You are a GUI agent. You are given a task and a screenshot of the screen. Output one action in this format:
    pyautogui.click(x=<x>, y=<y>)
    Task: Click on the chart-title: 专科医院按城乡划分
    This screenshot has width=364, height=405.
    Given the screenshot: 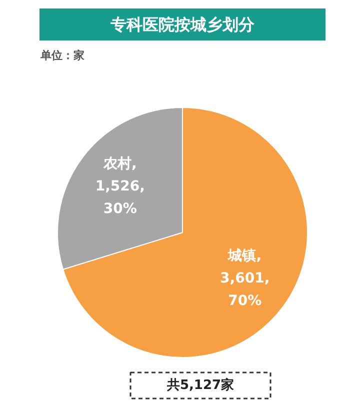 What is the action you would take?
    pyautogui.click(x=183, y=24)
    